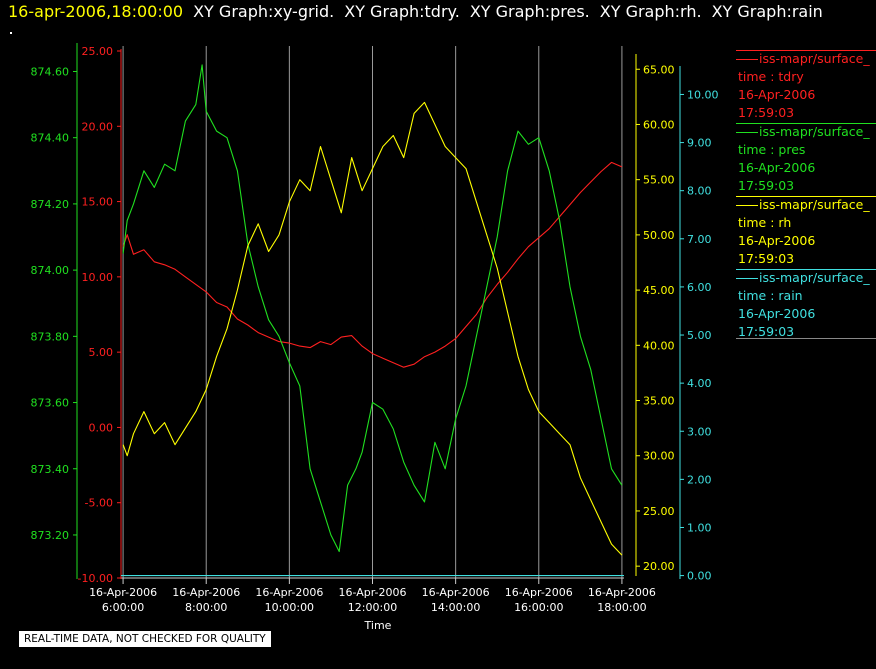  What do you see at coordinates (703, 94) in the screenshot?
I see `rain-tick-label-10: 10.00` at bounding box center [703, 94].